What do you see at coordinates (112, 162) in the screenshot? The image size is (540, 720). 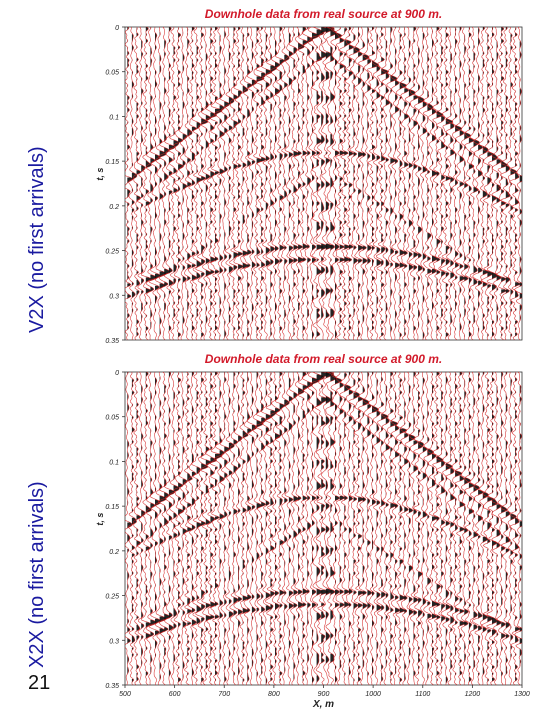 I see `y-tick-label: 0.15` at bounding box center [112, 162].